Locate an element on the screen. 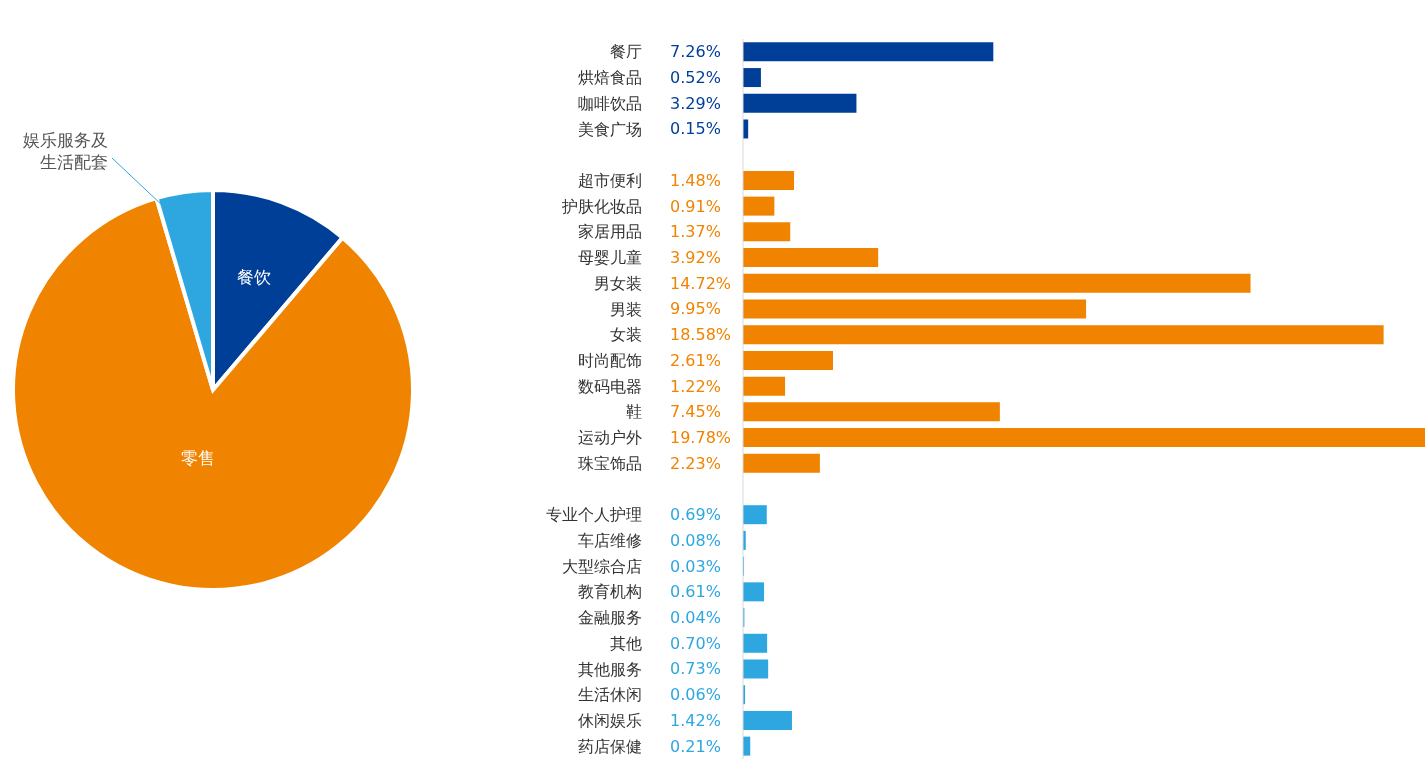 This screenshot has height=771, width=1425. data-label: 0.03% is located at coordinates (695, 566).